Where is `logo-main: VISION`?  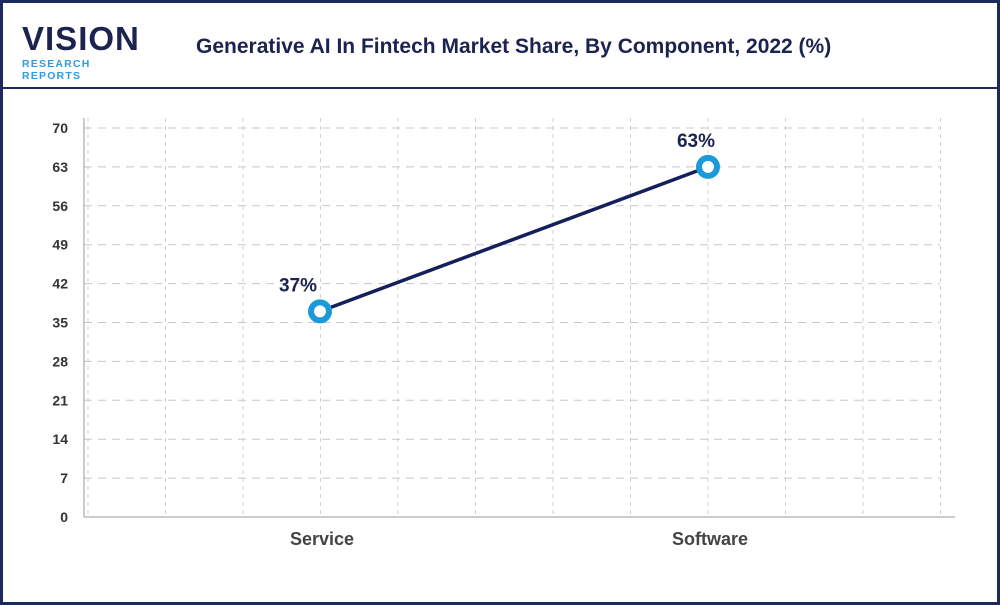
logo-main: VISION is located at coordinates (81, 38).